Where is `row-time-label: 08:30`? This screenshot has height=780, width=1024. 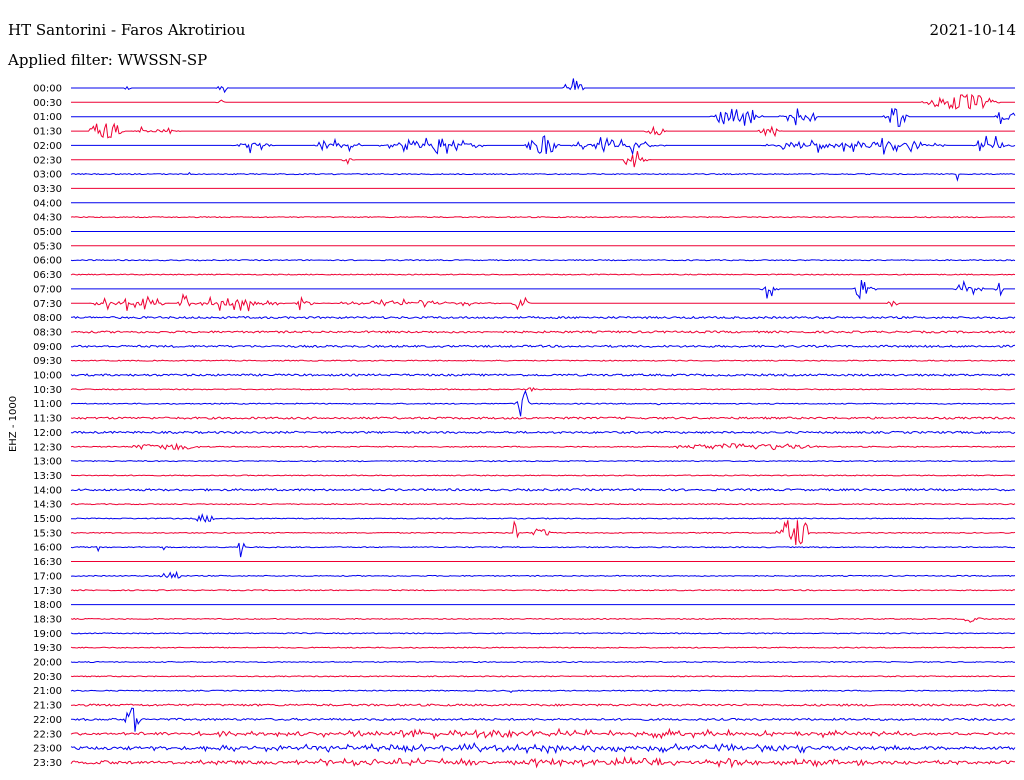 row-time-label: 08:30 is located at coordinates (47, 332).